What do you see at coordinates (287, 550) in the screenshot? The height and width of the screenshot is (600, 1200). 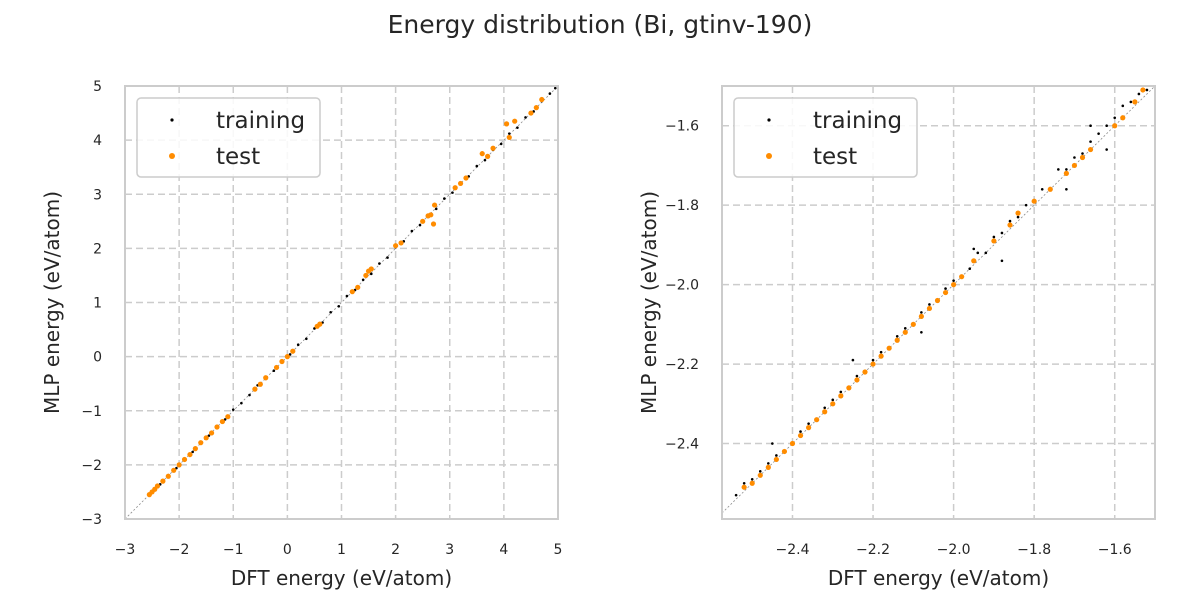 I see `x-tick-label: 0` at bounding box center [287, 550].